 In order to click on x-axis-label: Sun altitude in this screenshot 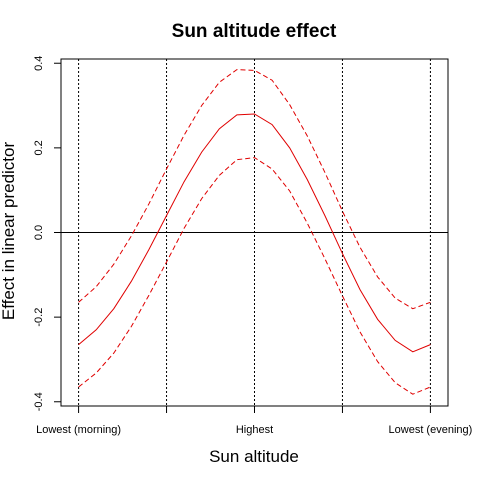, I will do `click(254, 456)`.